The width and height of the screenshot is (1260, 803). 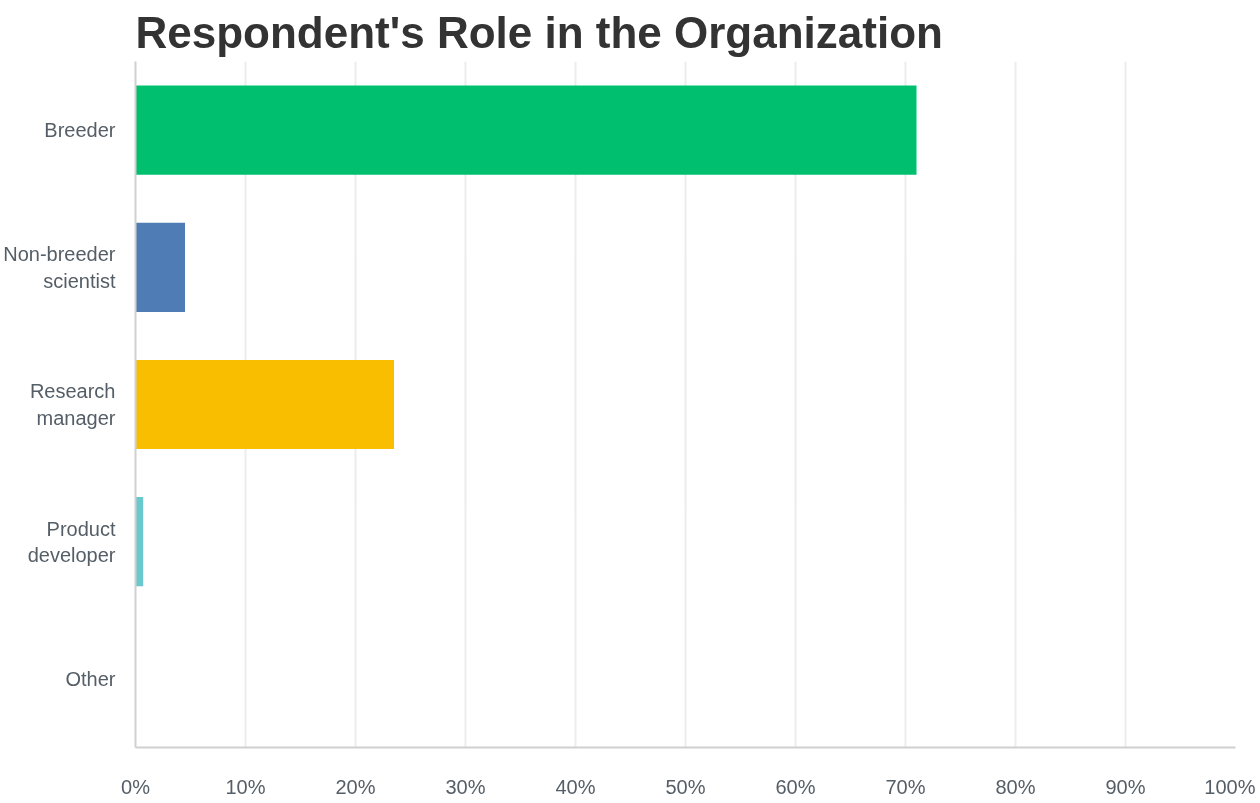 What do you see at coordinates (136, 786) in the screenshot?
I see `x-tick-label: 0%` at bounding box center [136, 786].